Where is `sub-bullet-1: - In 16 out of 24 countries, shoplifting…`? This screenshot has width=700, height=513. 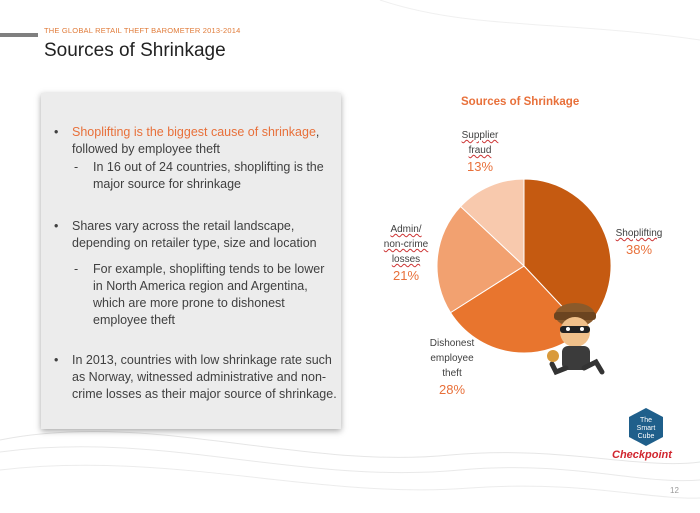
sub-bullet-1: - In 16 out of 24 countries, shoplifting… is located at coordinates (203, 176).